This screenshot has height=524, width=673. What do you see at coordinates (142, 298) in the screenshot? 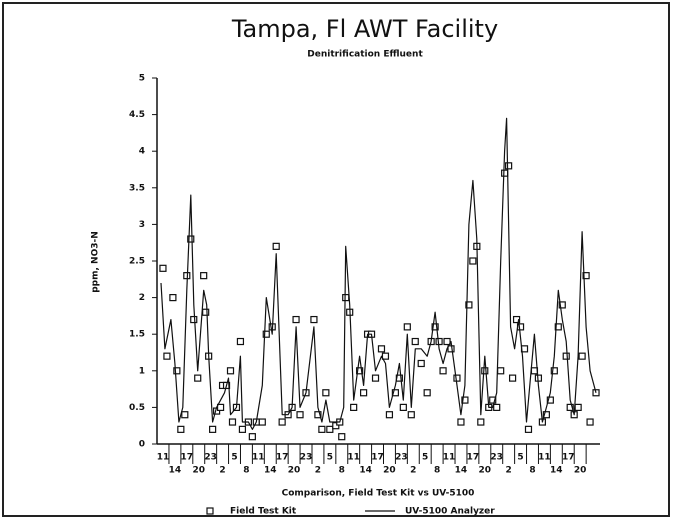
I see `y-tick-label: 2` at bounding box center [142, 298].